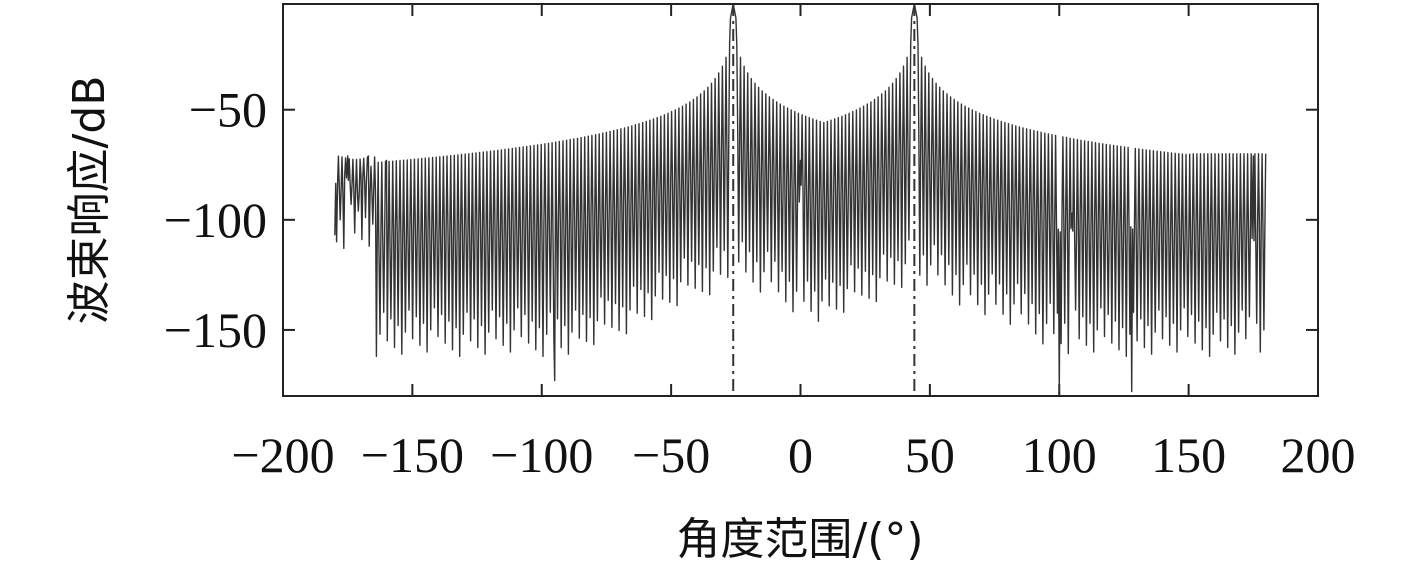 The image size is (1417, 574). What do you see at coordinates (215, 330) in the screenshot?
I see `y-tick-label: −150` at bounding box center [215, 330].